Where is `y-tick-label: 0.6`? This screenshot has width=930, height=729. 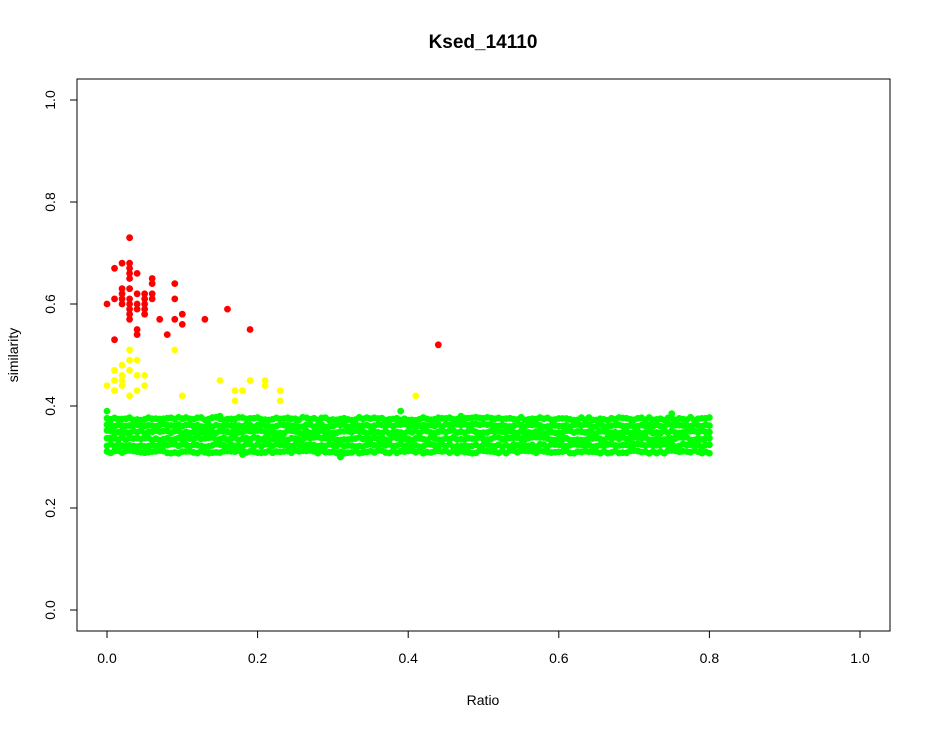
y-tick-label: 0.6 is located at coordinates (50, 304).